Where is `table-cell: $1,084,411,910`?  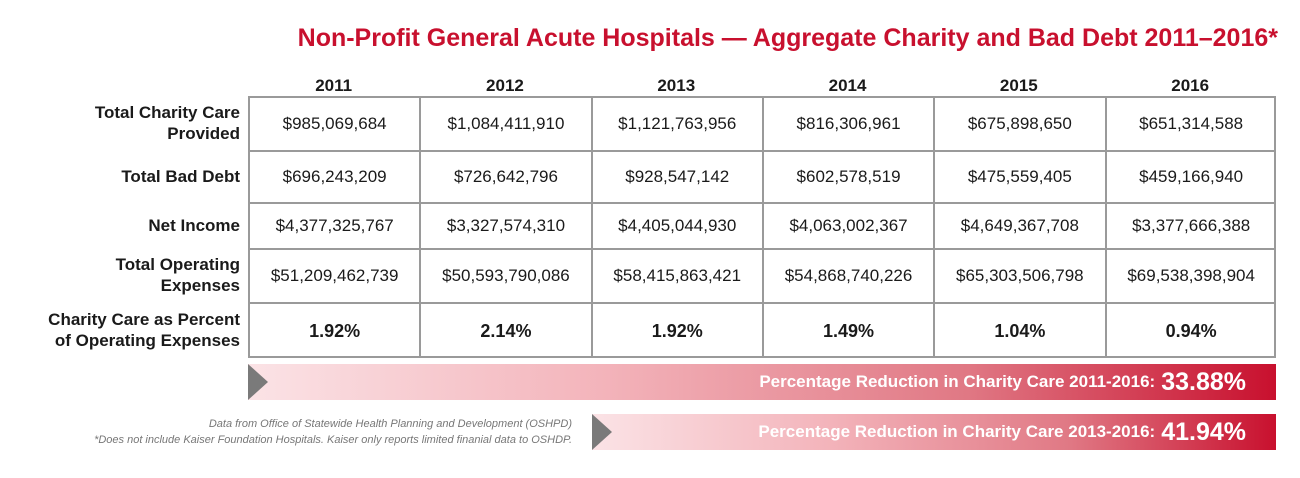
table-cell: $1,084,411,910 is located at coordinates (506, 123).